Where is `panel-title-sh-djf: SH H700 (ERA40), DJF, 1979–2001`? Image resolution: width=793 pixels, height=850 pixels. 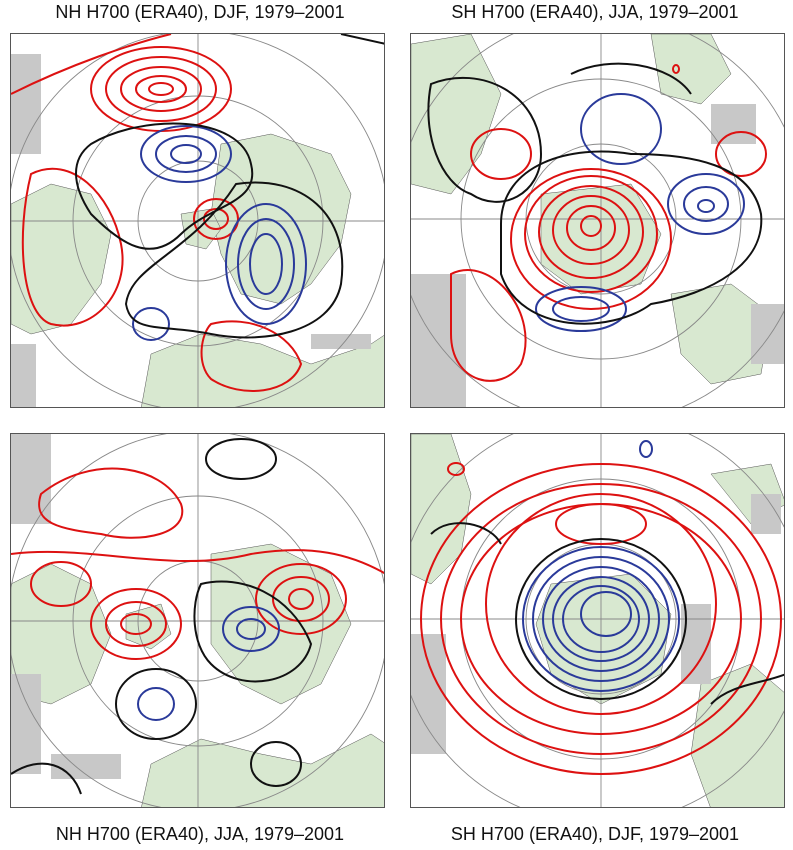 panel-title-sh-djf: SH H700 (ERA40), DJF, 1979–2001 is located at coordinates (595, 834).